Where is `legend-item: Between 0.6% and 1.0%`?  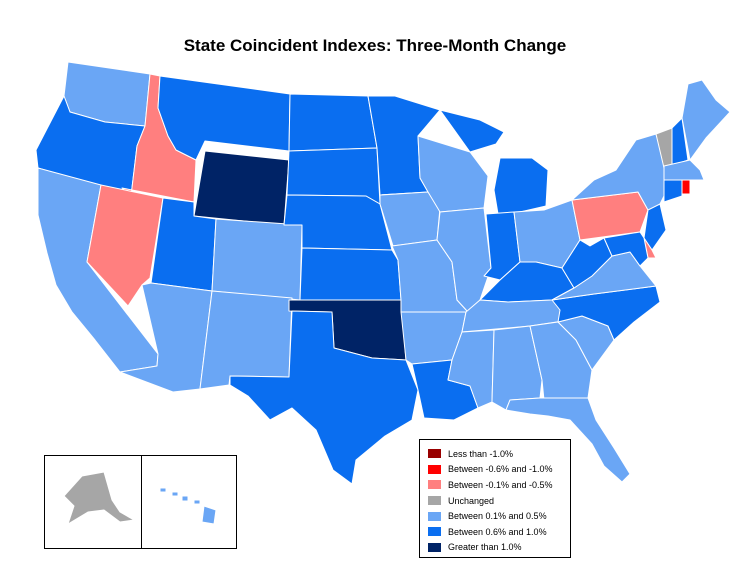 legend-item: Between 0.6% and 1.0% is located at coordinates (499, 532).